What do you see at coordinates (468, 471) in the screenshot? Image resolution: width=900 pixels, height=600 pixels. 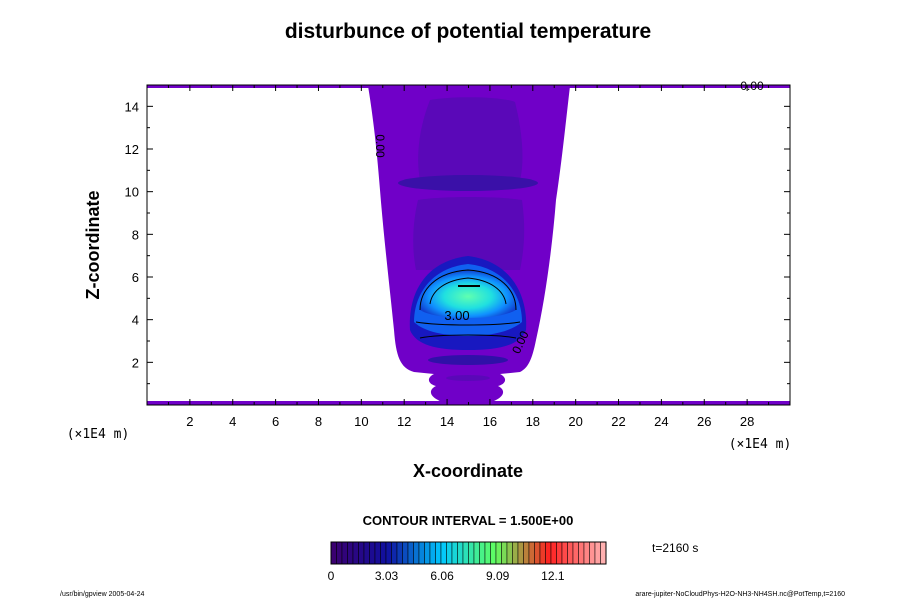 I see `x-axis-title: X-coordinate` at bounding box center [468, 471].